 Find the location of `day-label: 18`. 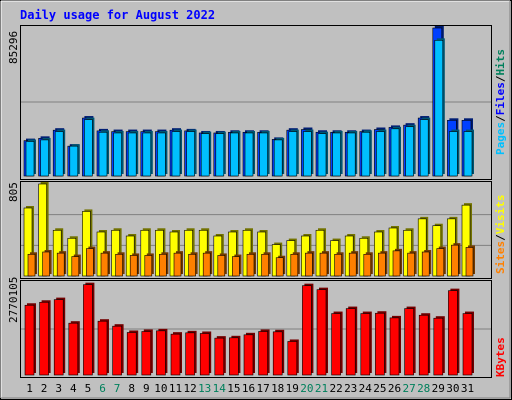

day-label: 18 is located at coordinates (277, 388).